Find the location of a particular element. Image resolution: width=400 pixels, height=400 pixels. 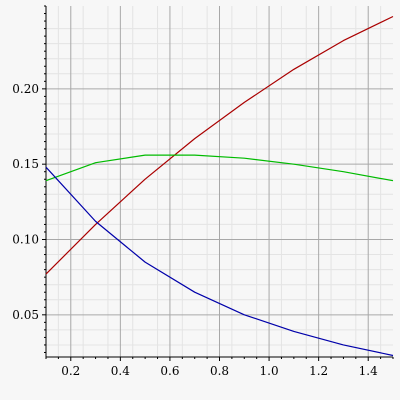

y-tick-label: 0.15 is located at coordinates (25, 164).